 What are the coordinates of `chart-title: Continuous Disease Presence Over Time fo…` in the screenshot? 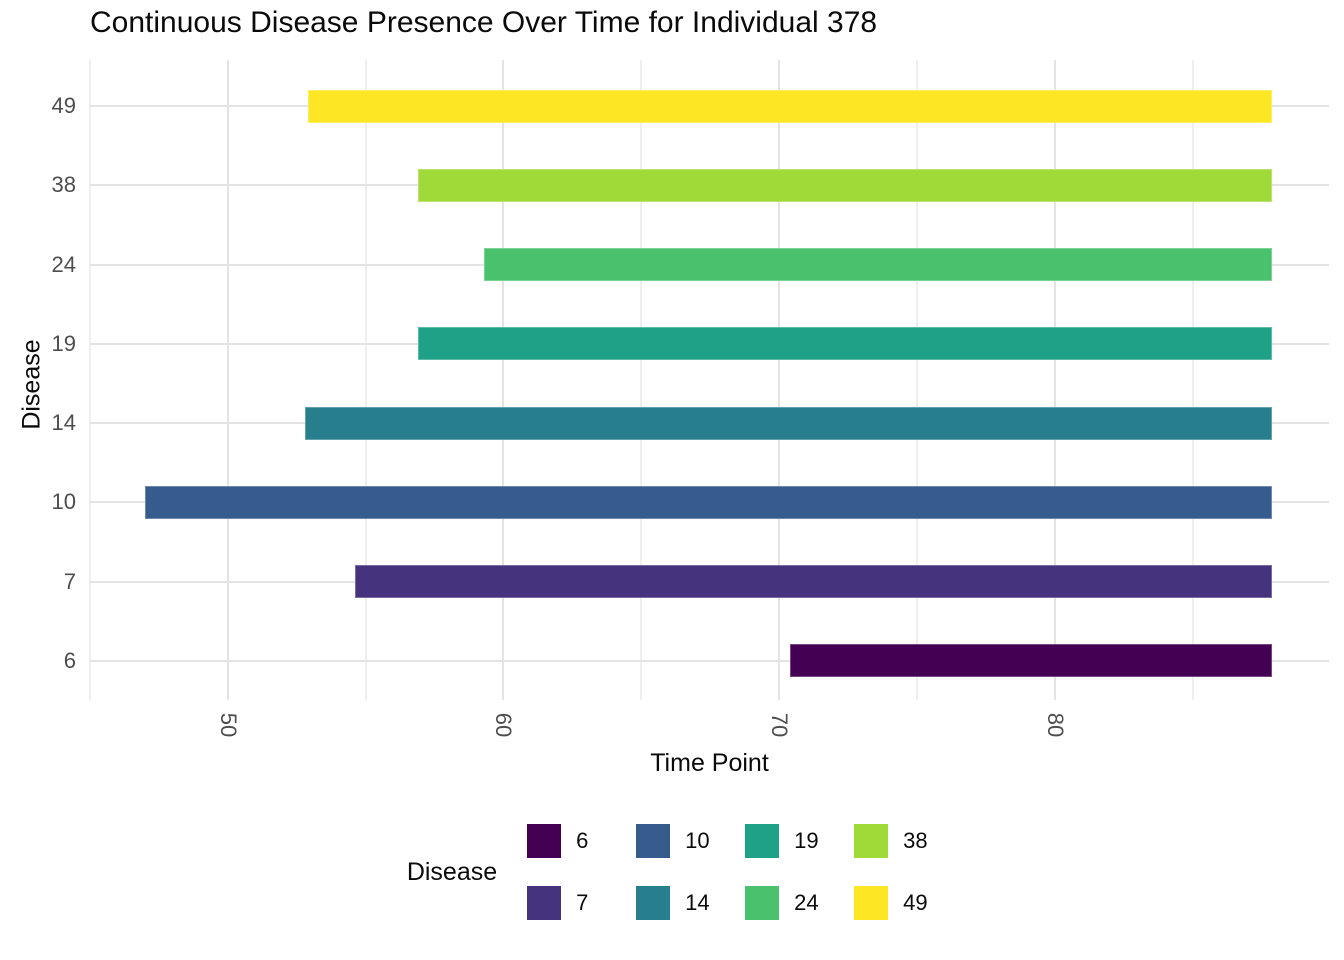 It's located at (484, 22).